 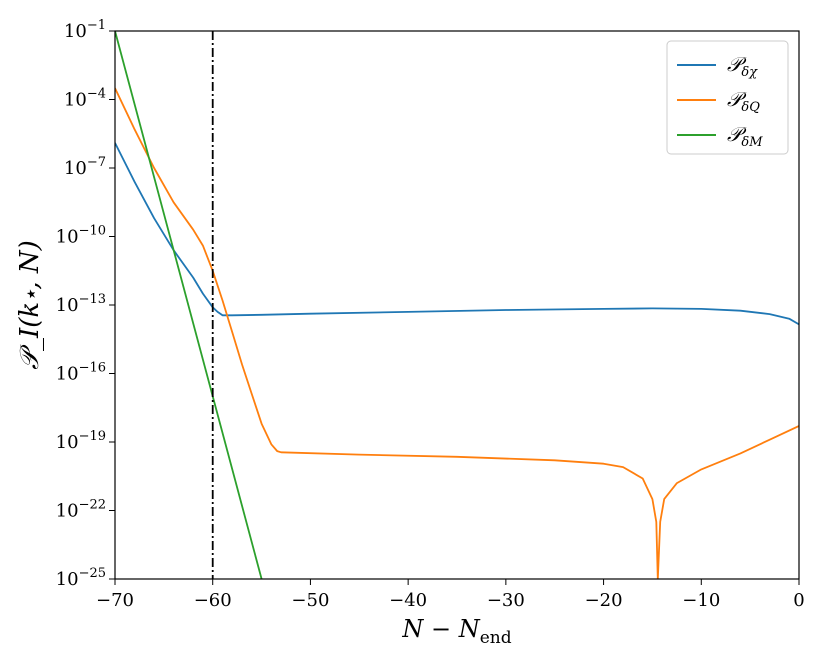 What do you see at coordinates (310, 600) in the screenshot?
I see `x-tick-label: −50` at bounding box center [310, 600].